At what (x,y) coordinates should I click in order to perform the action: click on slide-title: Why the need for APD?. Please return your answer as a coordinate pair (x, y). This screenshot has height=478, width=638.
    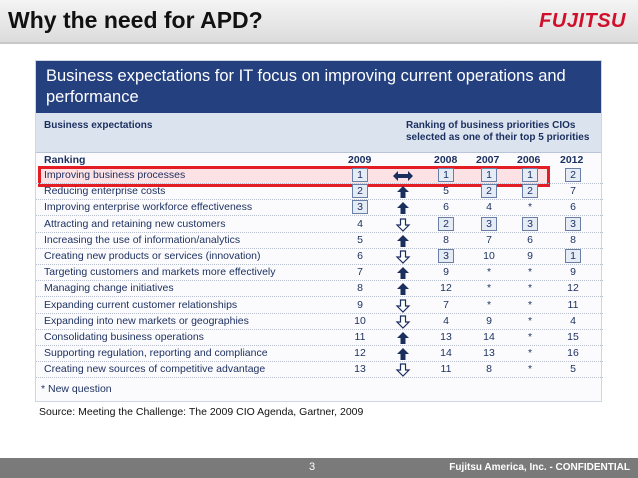
    Looking at the image, I should click on (135, 20).